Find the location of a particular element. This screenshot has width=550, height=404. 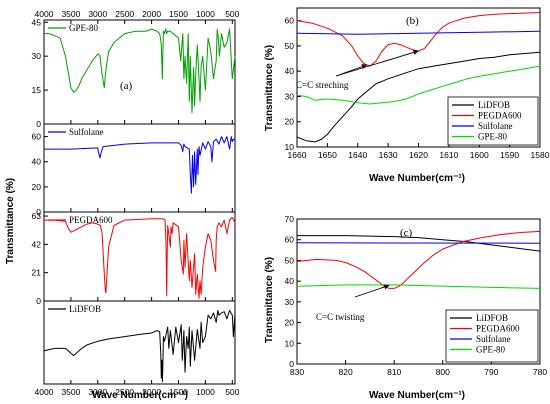

panel-a-label: (a) is located at coordinates (126, 86).